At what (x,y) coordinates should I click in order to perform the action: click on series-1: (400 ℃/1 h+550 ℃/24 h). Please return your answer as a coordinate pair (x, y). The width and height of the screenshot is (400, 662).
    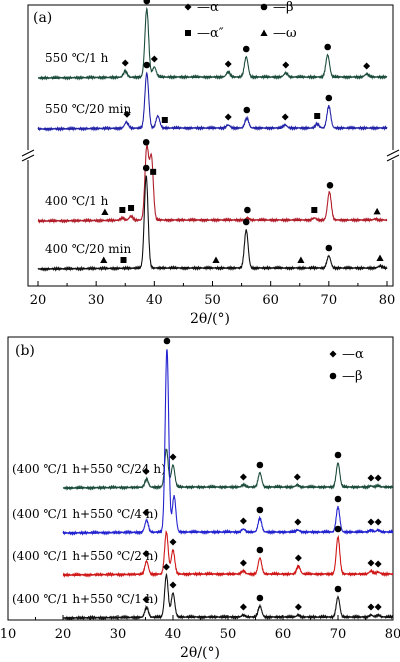
    Looking at the image, I should click on (203, 469).